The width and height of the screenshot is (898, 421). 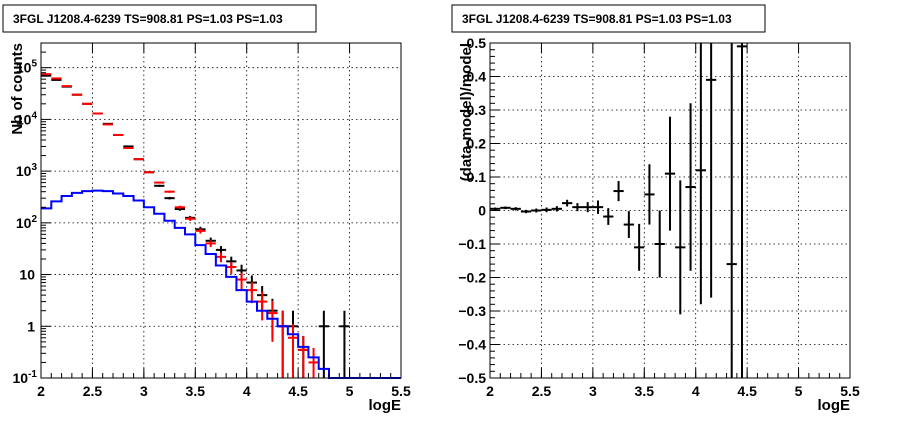 What do you see at coordinates (593, 391) in the screenshot?
I see `residual-x-tick-label: 3` at bounding box center [593, 391].